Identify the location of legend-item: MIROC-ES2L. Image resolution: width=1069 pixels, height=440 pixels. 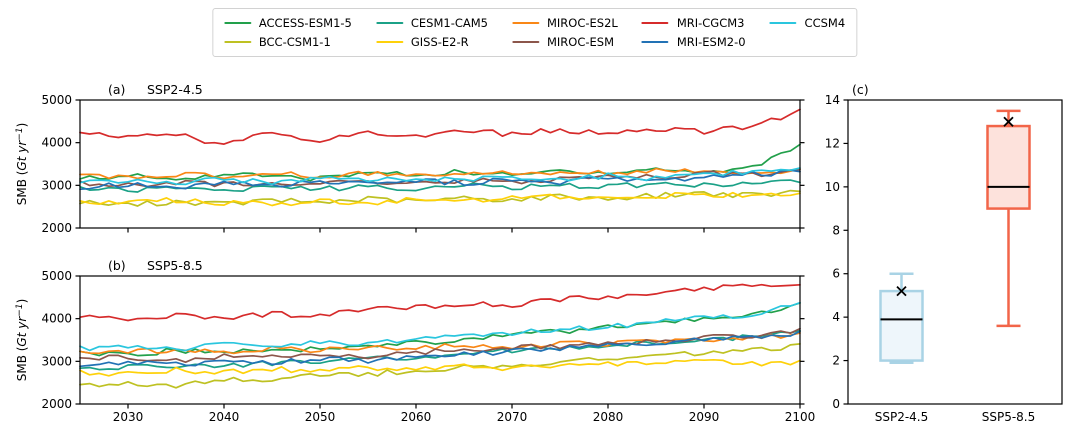
(564, 23).